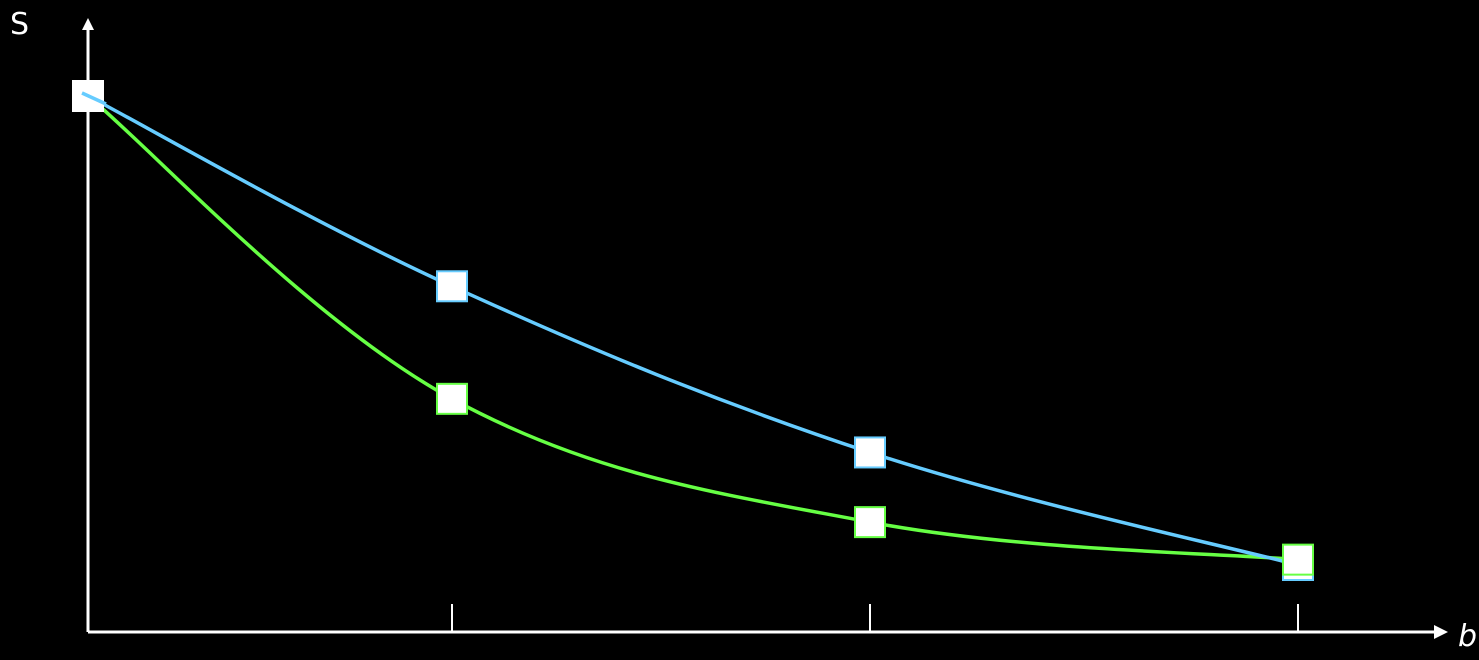 Image resolution: width=1479 pixels, height=660 pixels. I want to click on series-2-origin-stroke, so click(94, 98).